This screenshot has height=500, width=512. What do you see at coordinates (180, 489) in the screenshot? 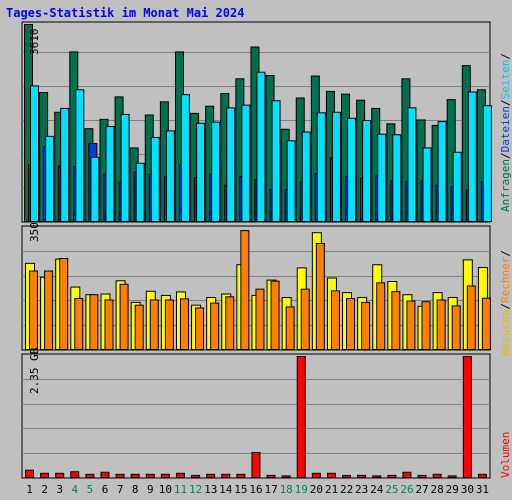
I see `x-tick-label: 11` at bounding box center [180, 489].